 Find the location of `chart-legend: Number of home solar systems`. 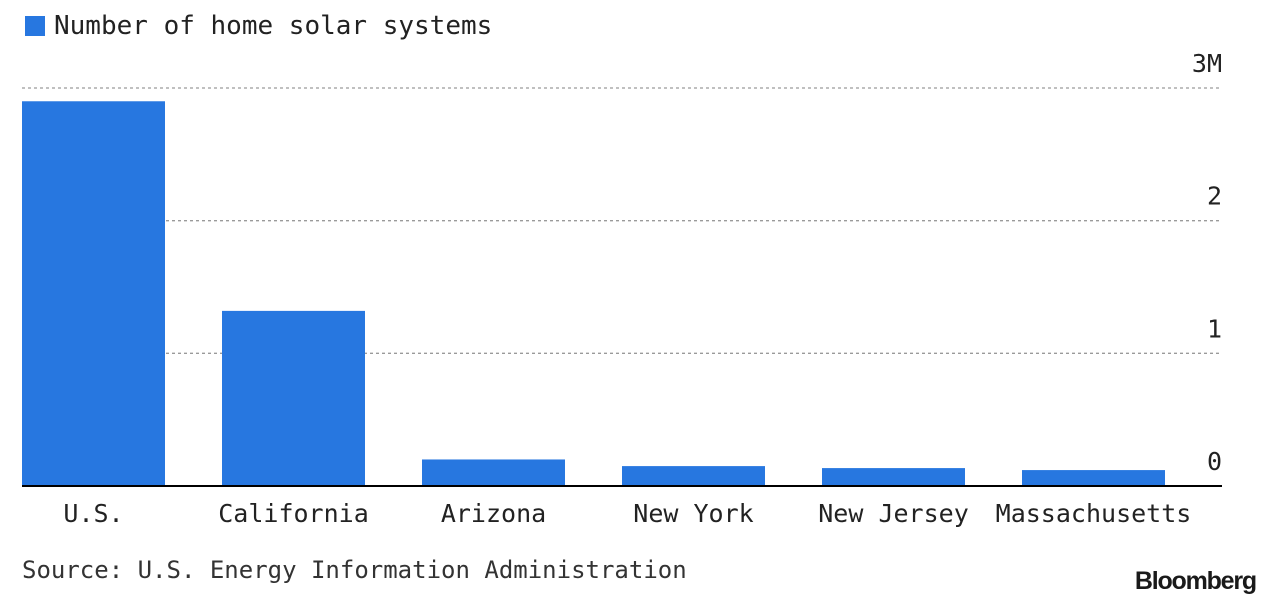

chart-legend: Number of home solar systems is located at coordinates (258, 26).